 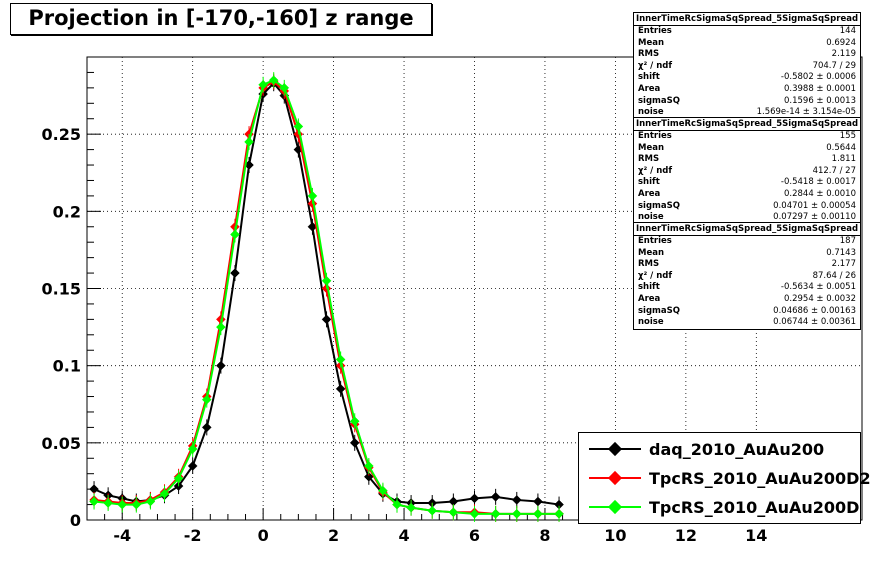 What do you see at coordinates (61, 443) in the screenshot?
I see `y-tick-label: 0.05` at bounding box center [61, 443].